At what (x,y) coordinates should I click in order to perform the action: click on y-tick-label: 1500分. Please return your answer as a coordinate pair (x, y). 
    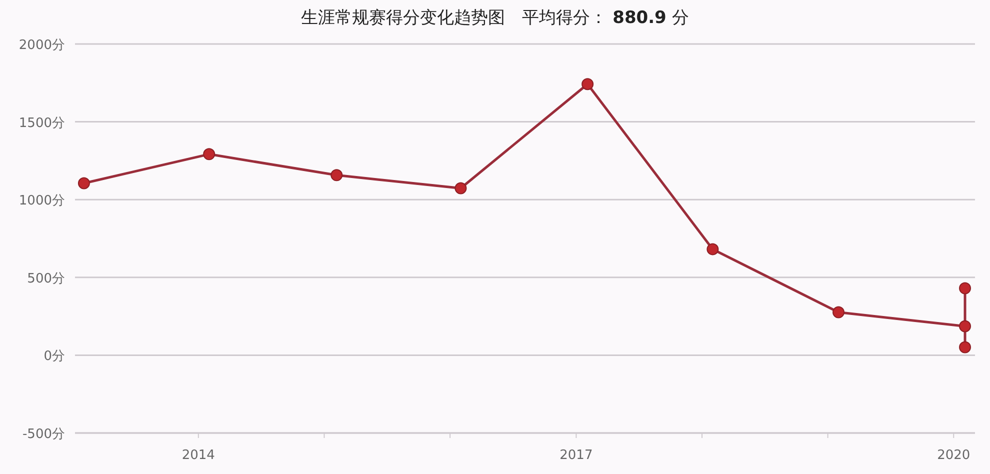
    Looking at the image, I should click on (41, 123).